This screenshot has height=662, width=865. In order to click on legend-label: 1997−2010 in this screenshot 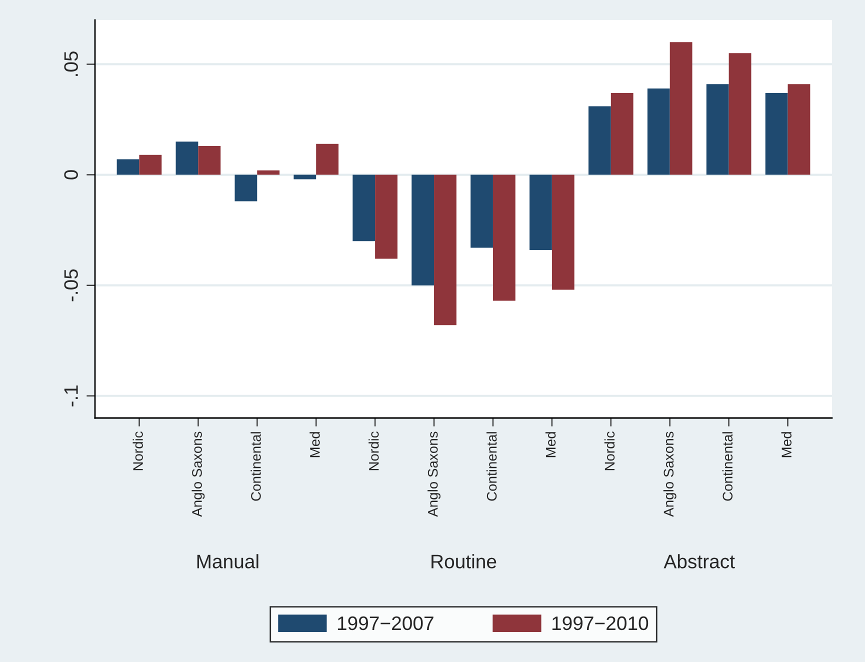, I will do `click(600, 623)`.